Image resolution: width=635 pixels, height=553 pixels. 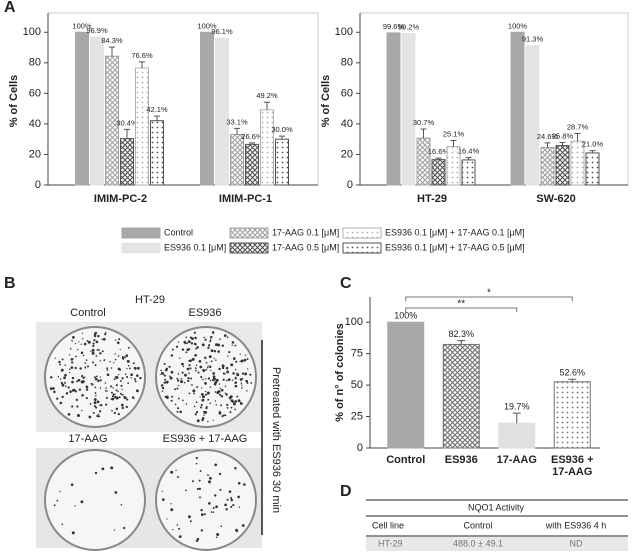 What do you see at coordinates (357, 385) in the screenshot?
I see `y-tick-label: 50` at bounding box center [357, 385].